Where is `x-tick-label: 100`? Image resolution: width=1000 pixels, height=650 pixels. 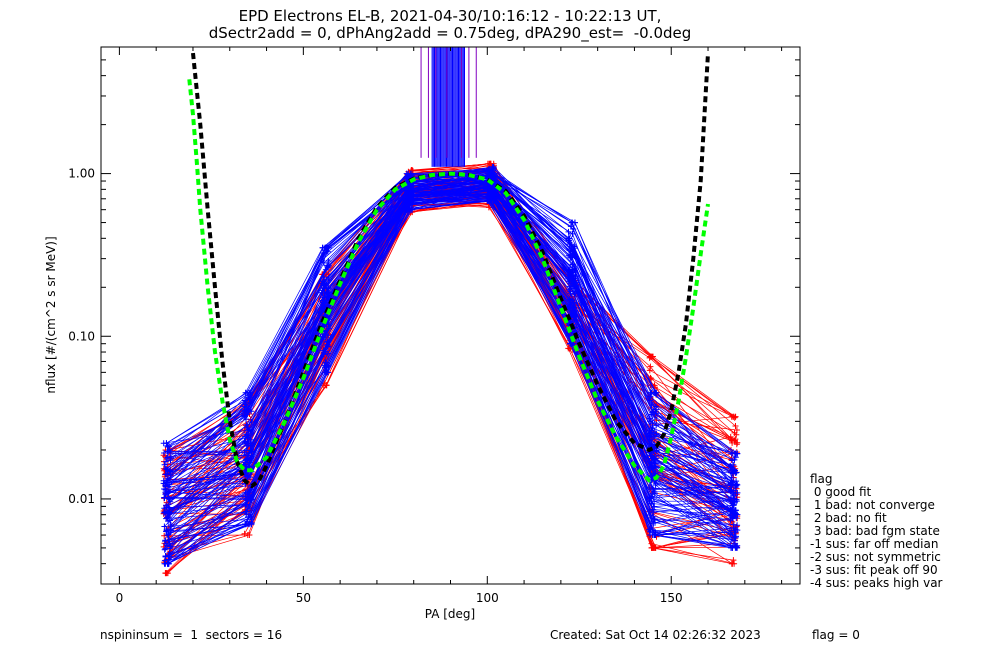
x-tick-label: 100 is located at coordinates (487, 598).